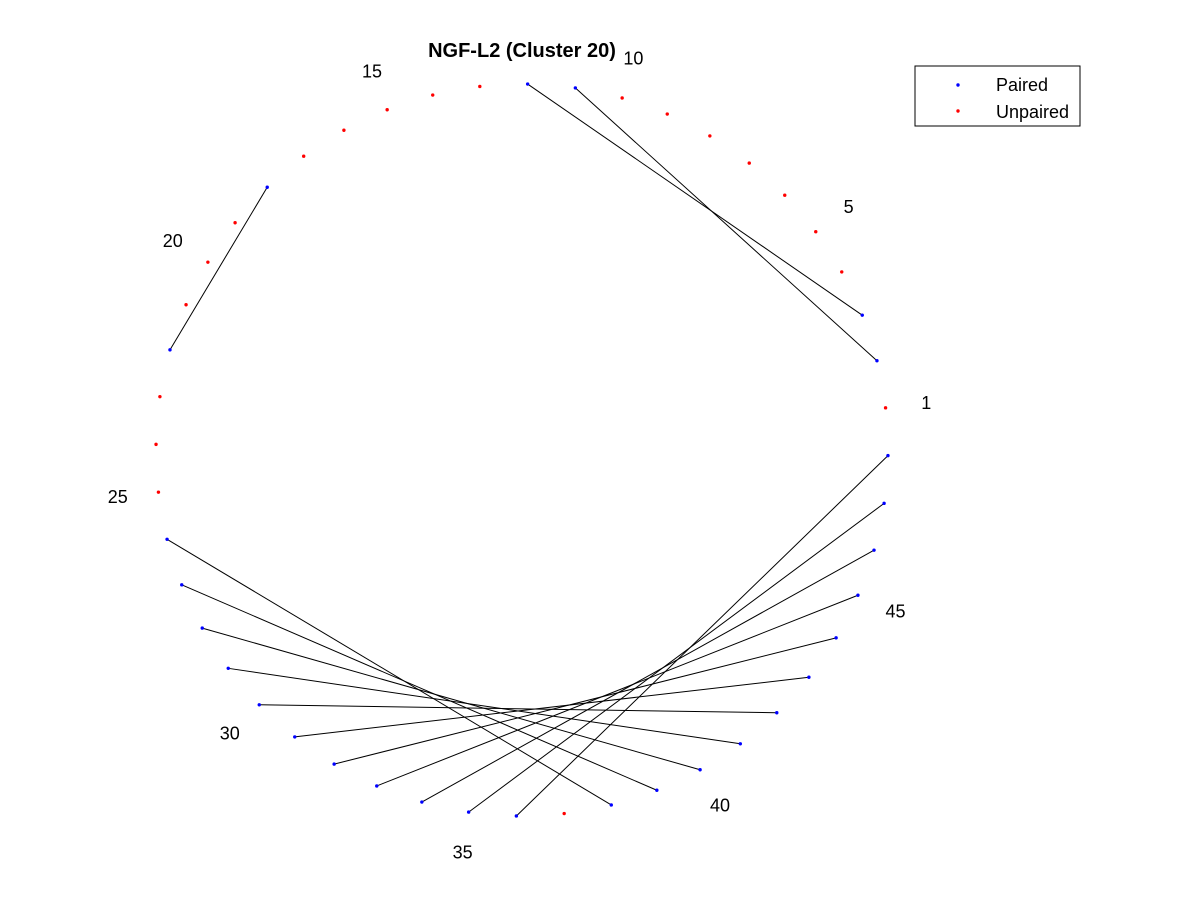 This screenshot has width=1200, height=900. What do you see at coordinates (1032, 112) in the screenshot?
I see `legend-label-unpaired: Unpaired` at bounding box center [1032, 112].